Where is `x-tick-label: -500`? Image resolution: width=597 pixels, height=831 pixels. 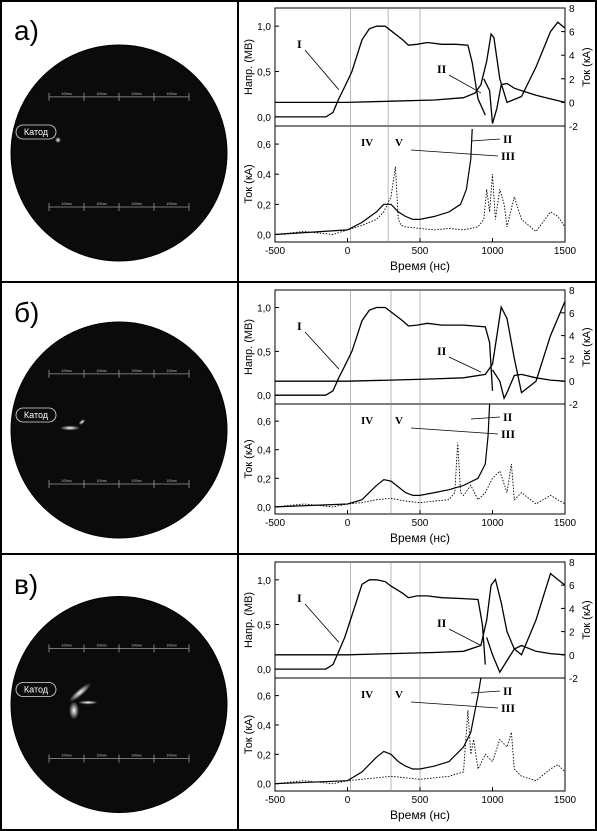
x-tick-label: -500 is located at coordinates (275, 251).